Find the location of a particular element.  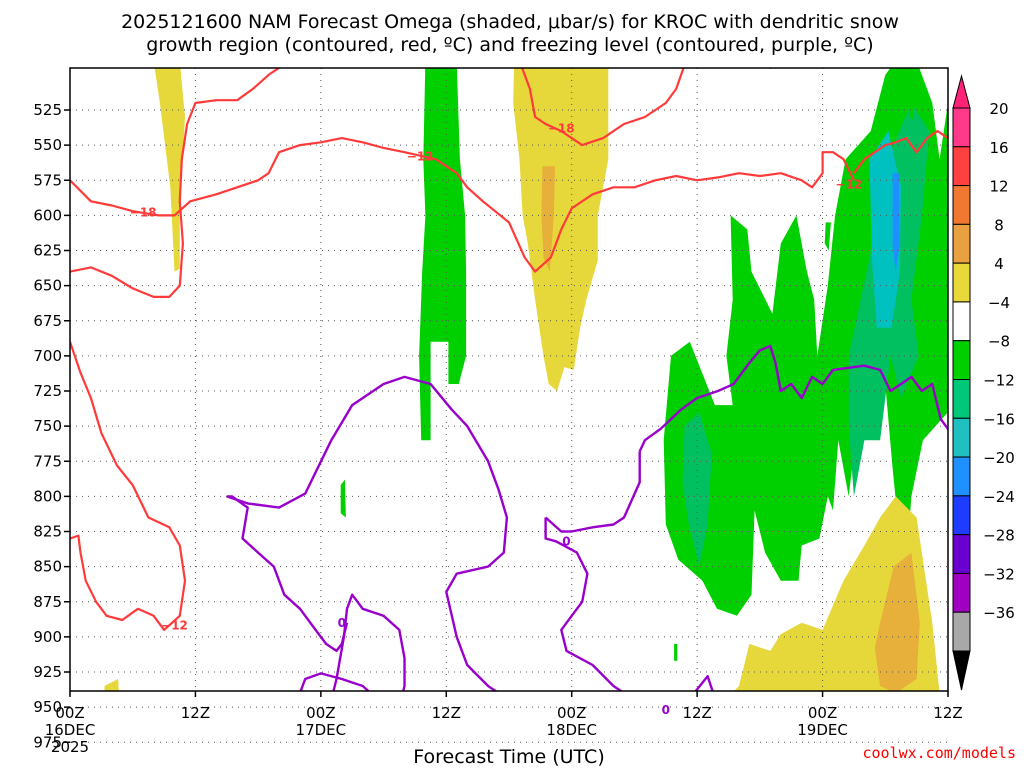

contour-label-6: 0 is located at coordinates (566, 541).